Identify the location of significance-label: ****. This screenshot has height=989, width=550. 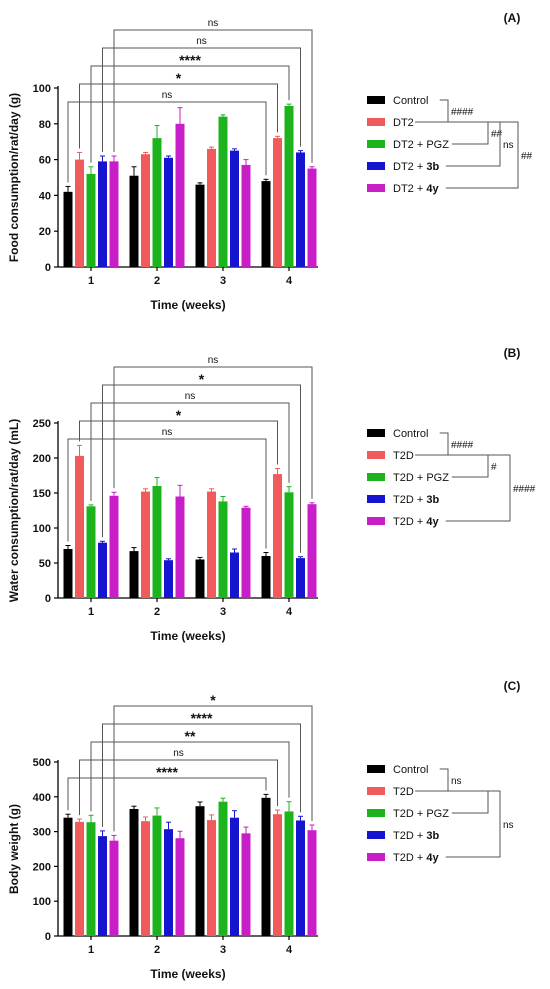
(167, 772).